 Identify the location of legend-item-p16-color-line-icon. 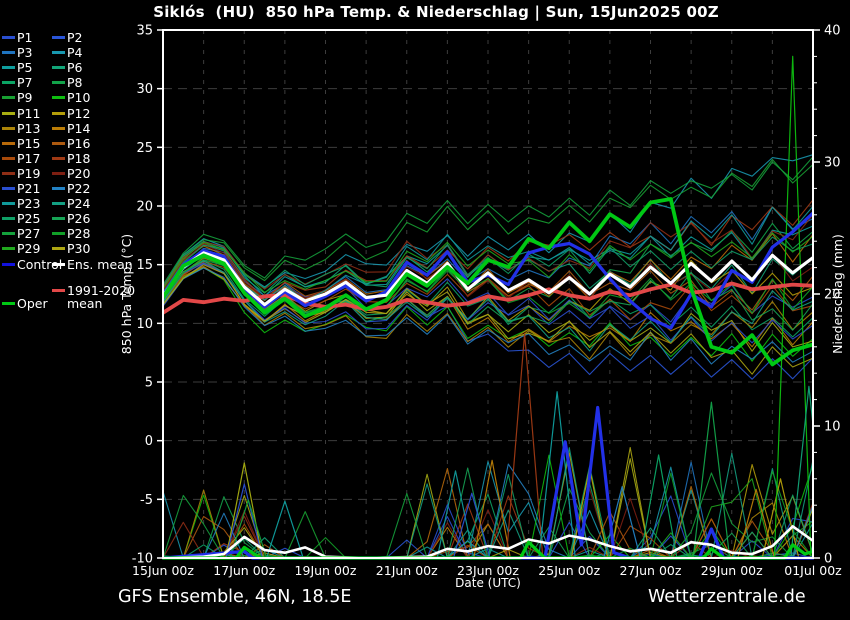
(58, 143).